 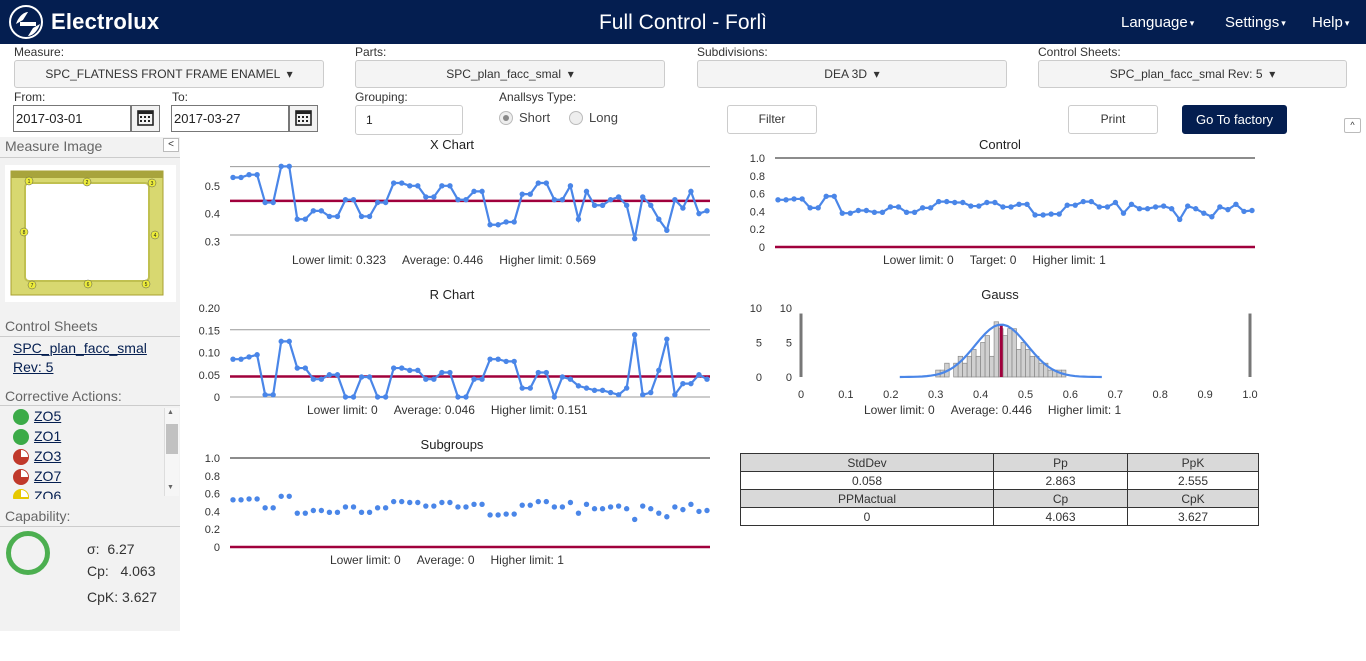 What do you see at coordinates (1192, 74) in the screenshot?
I see `control-sheets-select: SPC_plan_facc_smal Rev: 5 ▾` at bounding box center [1192, 74].